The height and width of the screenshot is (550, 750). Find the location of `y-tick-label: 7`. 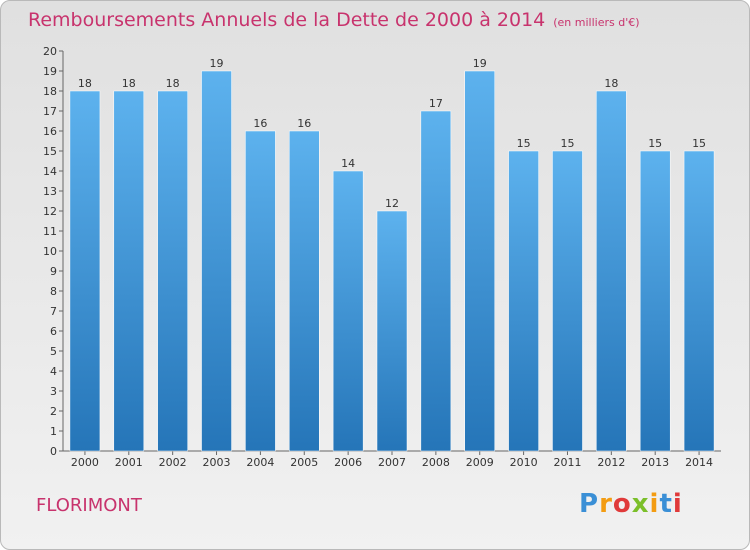

y-tick-label: 7 is located at coordinates (53, 311).